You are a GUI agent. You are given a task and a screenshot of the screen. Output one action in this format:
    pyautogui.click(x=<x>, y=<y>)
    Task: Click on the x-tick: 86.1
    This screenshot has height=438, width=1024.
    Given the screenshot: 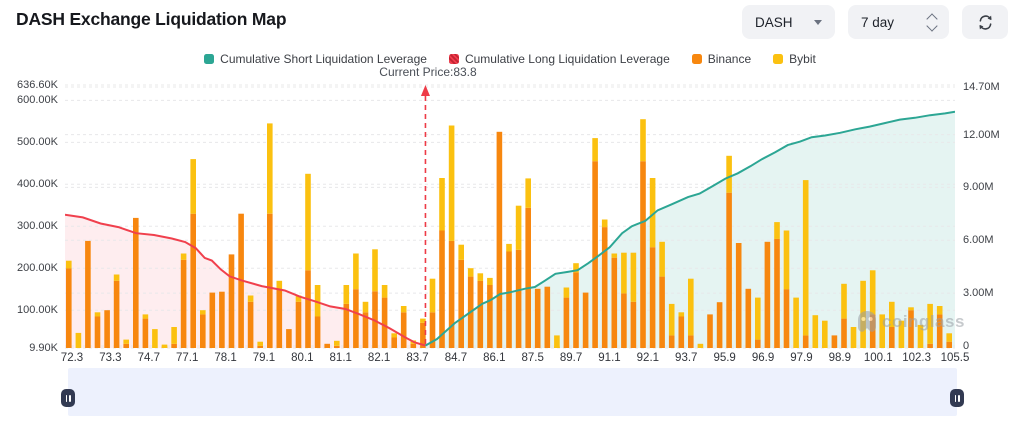 What is the action you would take?
    pyautogui.click(x=494, y=358)
    